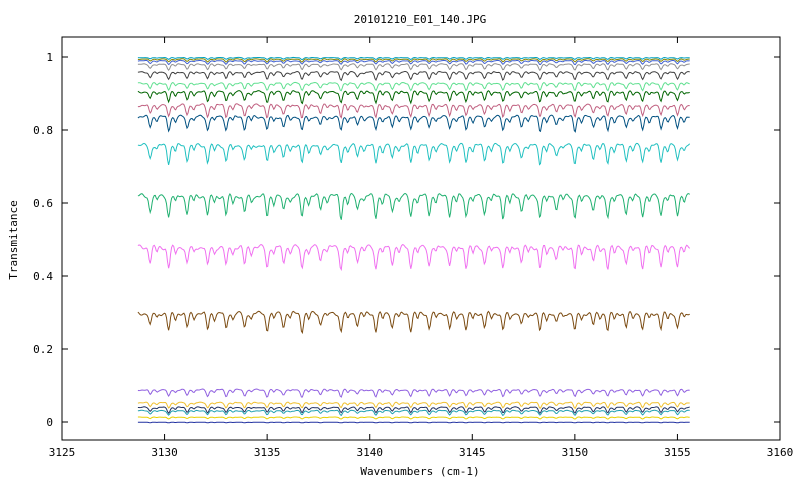  I want to click on x-tick-label: 3130, so click(164, 452).